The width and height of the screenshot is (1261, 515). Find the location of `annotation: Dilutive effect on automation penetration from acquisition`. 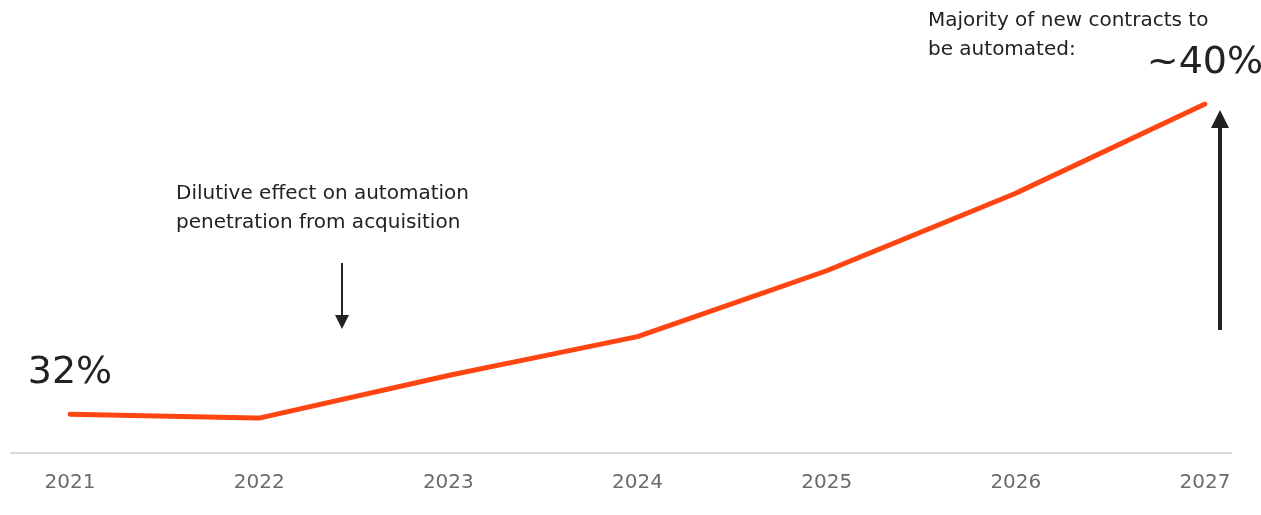

annotation: Dilutive effect on automation penetration from acquisition is located at coordinates (323, 207).